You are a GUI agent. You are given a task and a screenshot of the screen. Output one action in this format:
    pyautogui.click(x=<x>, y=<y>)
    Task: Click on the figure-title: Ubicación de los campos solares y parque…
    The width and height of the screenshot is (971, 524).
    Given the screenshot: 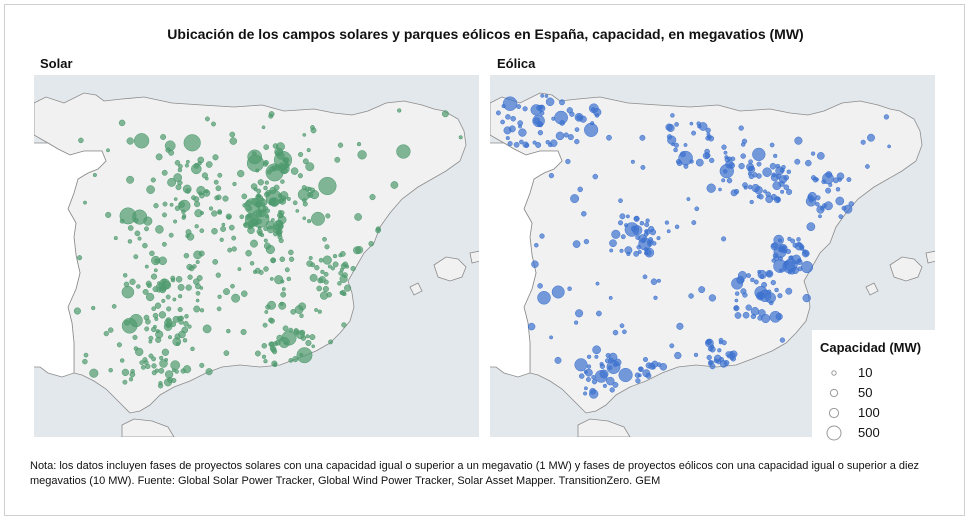 What is the action you would take?
    pyautogui.click(x=485, y=34)
    